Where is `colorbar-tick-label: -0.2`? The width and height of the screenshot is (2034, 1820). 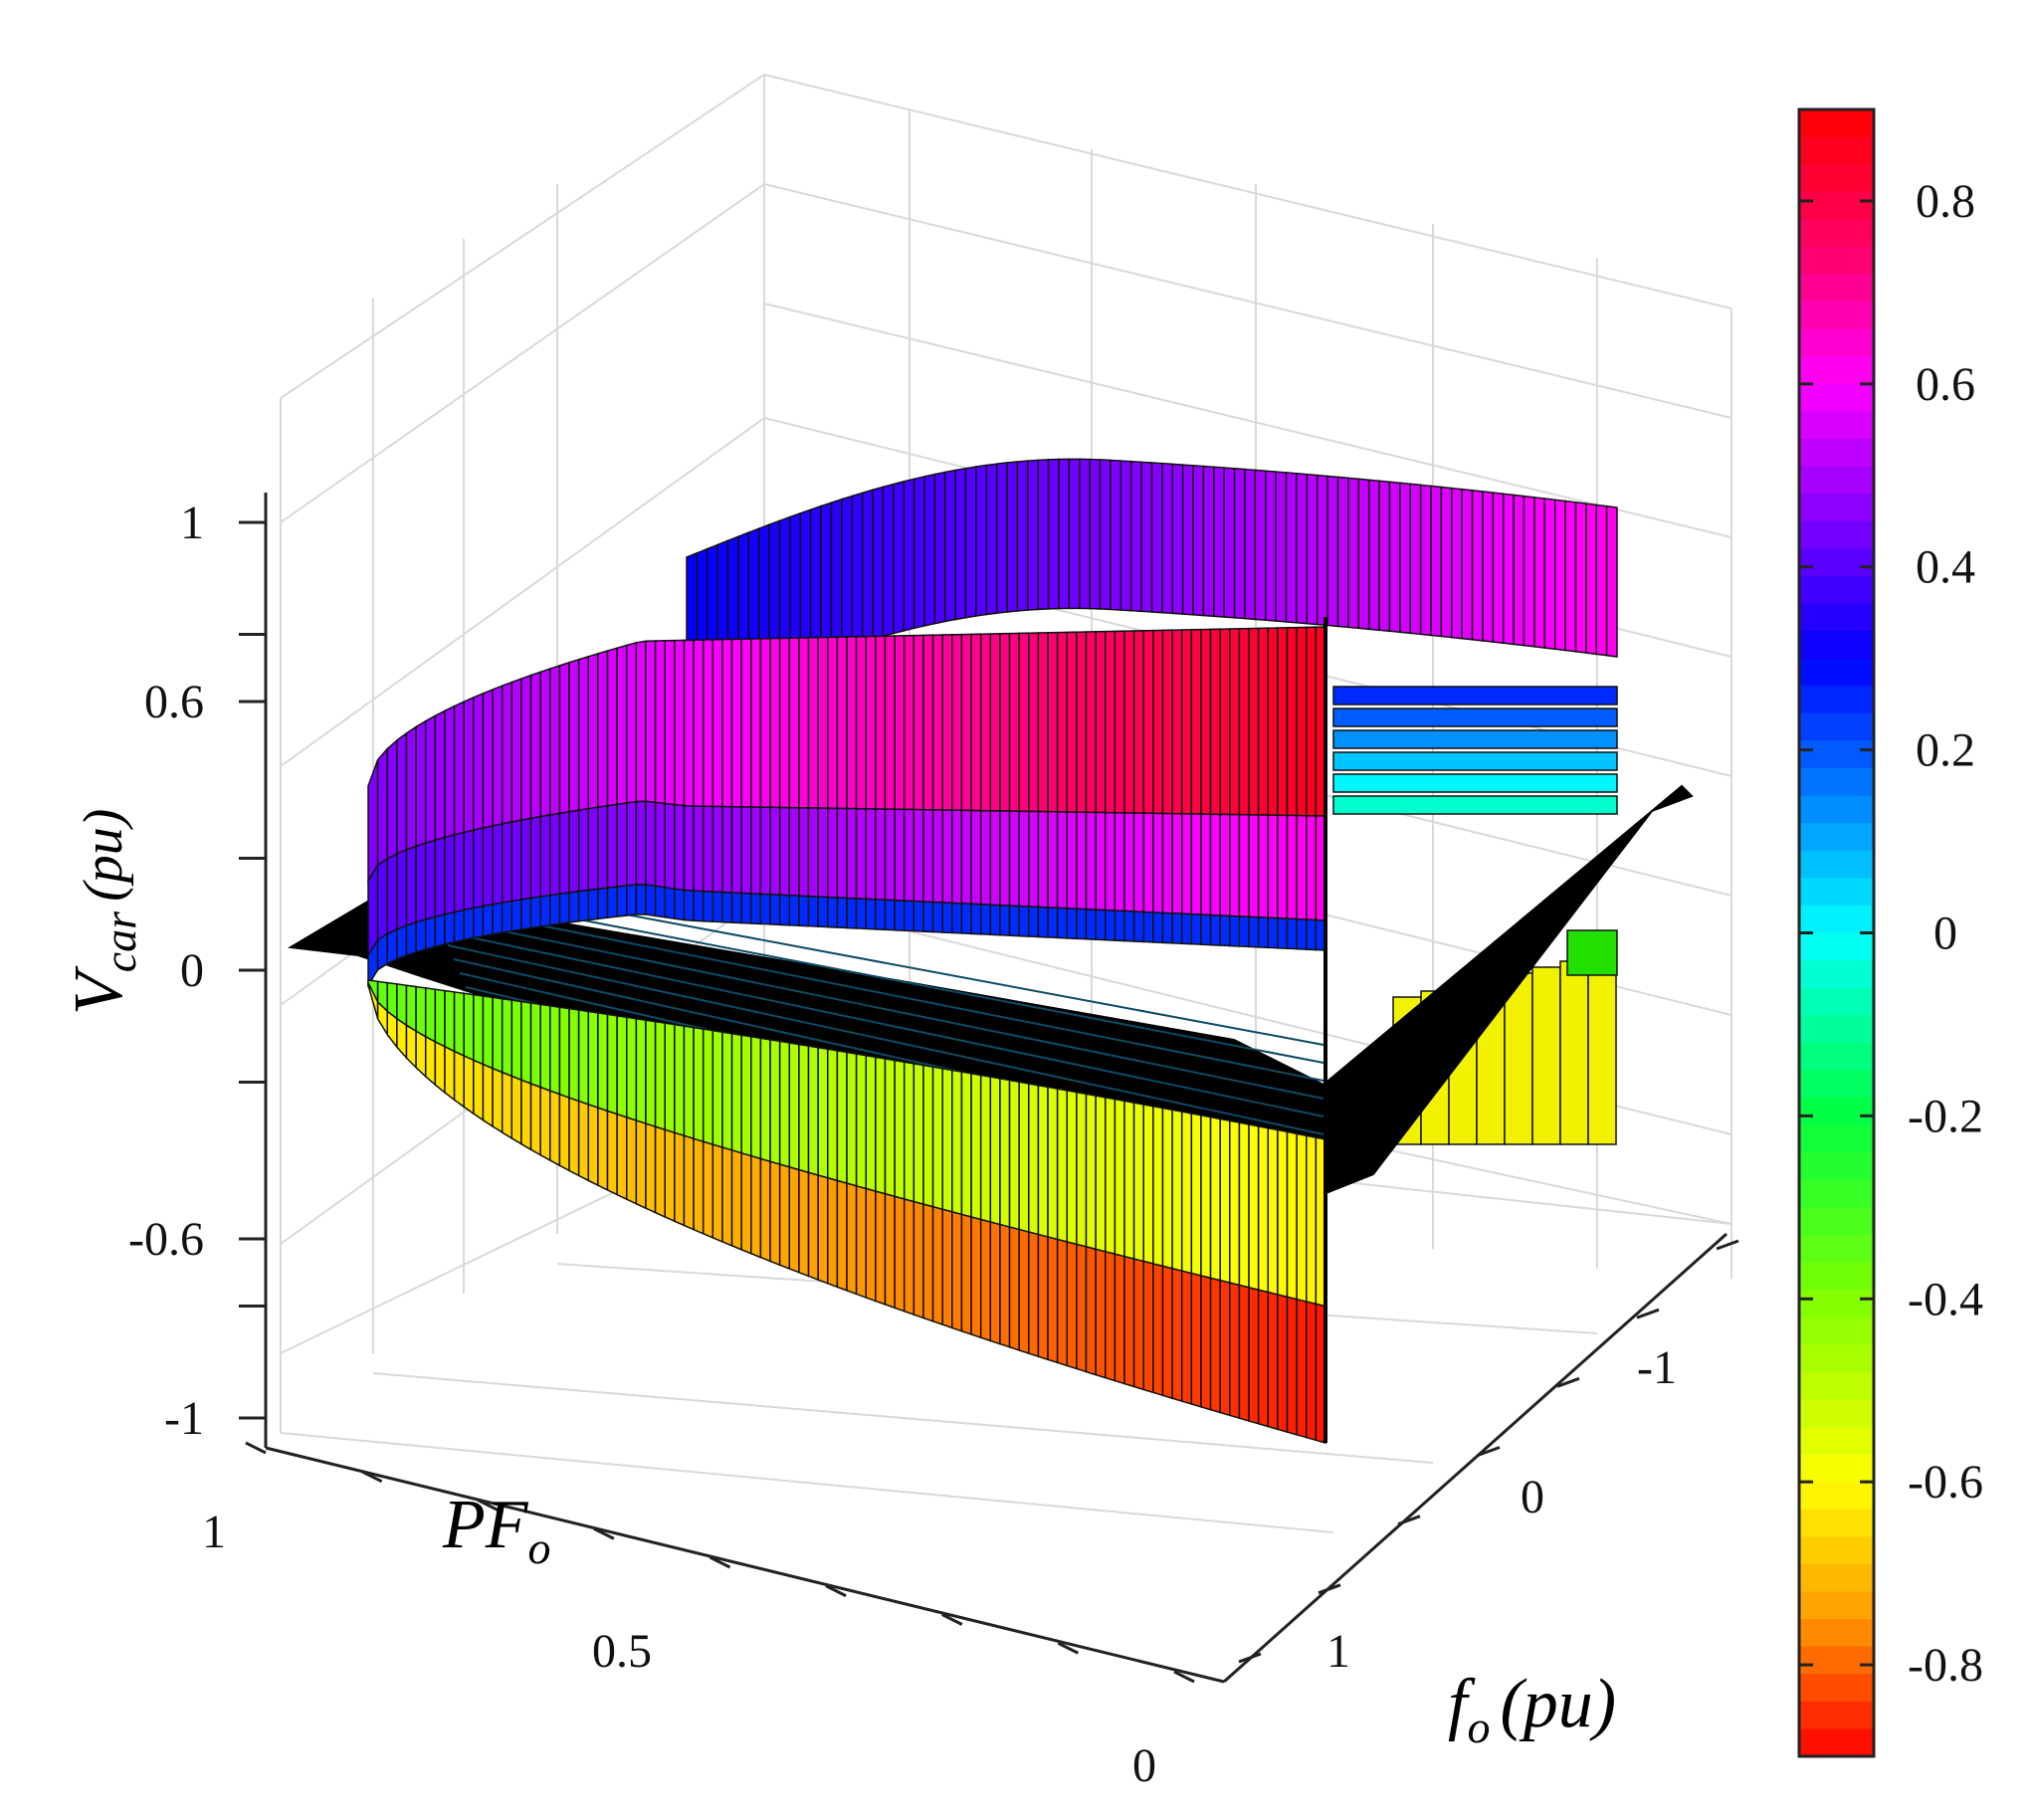
colorbar-tick-label: -0.2 is located at coordinates (1946, 1116).